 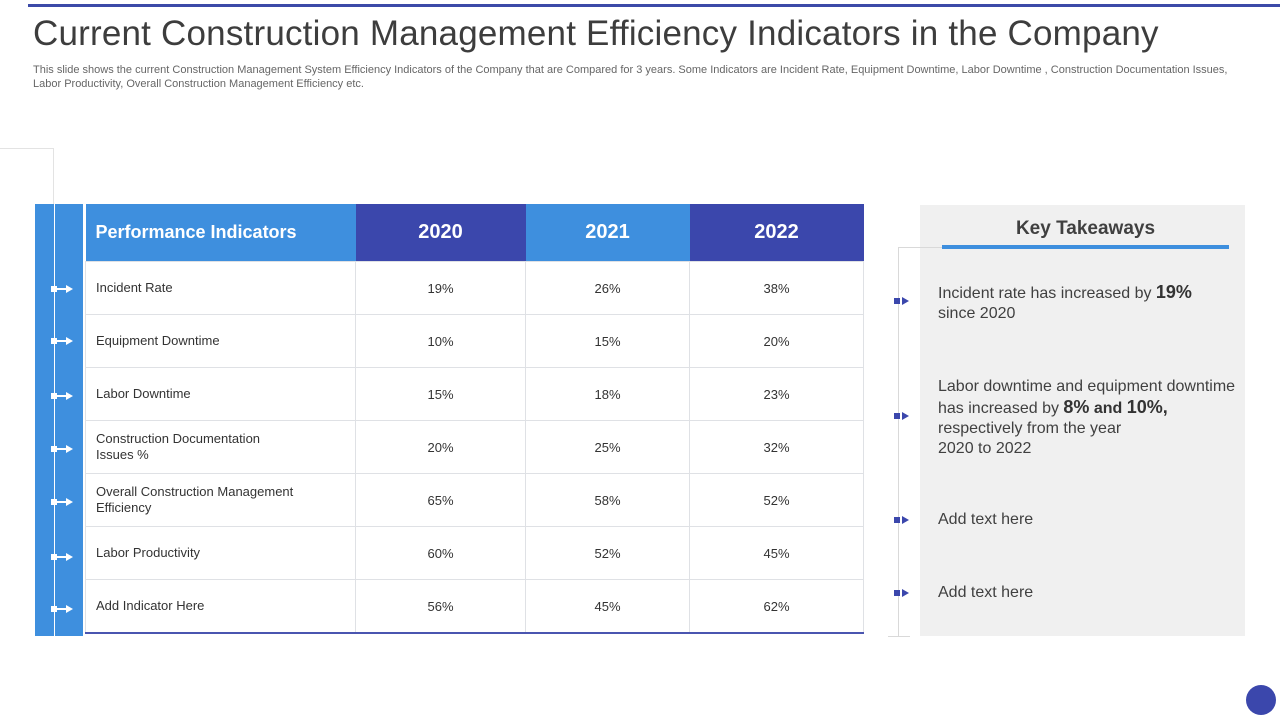 I want to click on indicator-label: Add Indicator Here, so click(x=220, y=606).